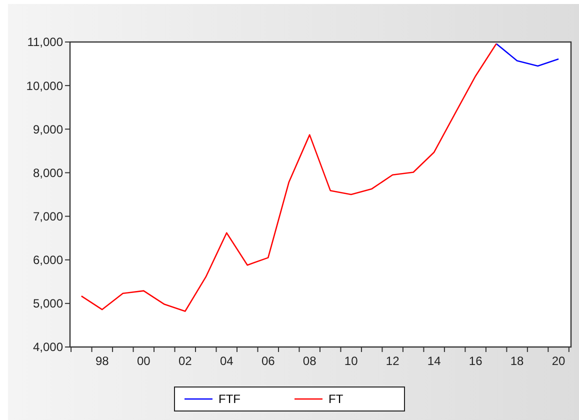 This screenshot has height=420, width=579. Describe the element at coordinates (559, 361) in the screenshot. I see `x-tick-label: 20` at that location.